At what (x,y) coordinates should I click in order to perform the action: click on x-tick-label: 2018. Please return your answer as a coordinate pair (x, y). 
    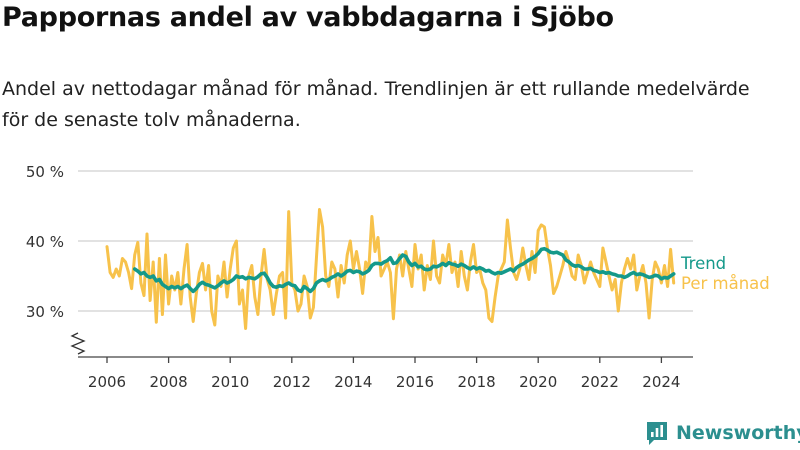
    Looking at the image, I should click on (477, 382).